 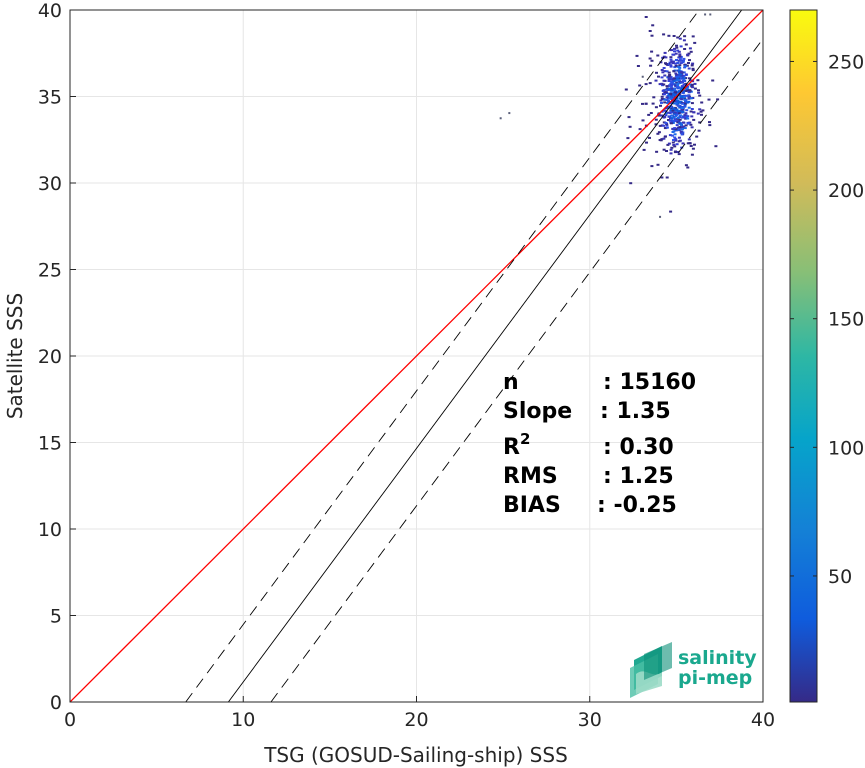 What do you see at coordinates (717, 658) in the screenshot?
I see `logo-line-1: salinity` at bounding box center [717, 658].